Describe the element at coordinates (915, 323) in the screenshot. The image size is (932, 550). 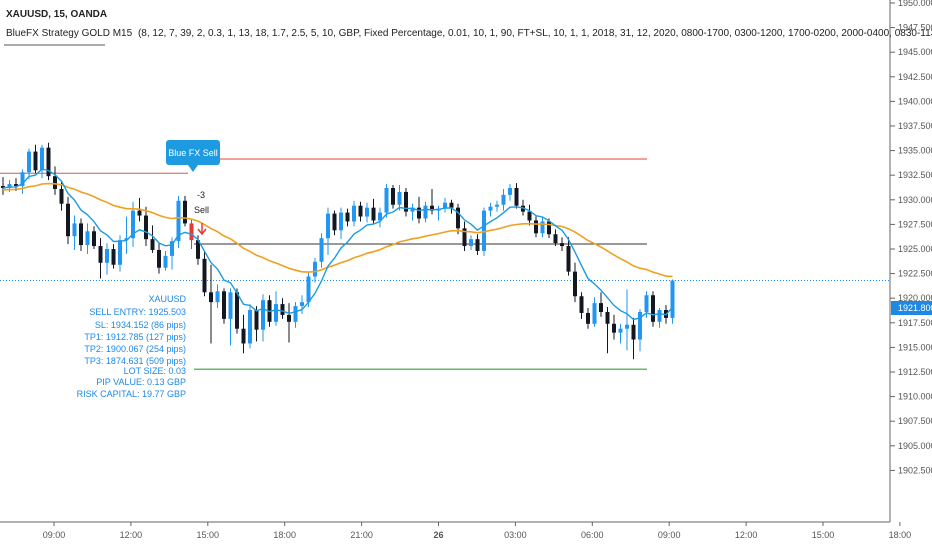
I see `price-tick-label: 1917.500` at that location.